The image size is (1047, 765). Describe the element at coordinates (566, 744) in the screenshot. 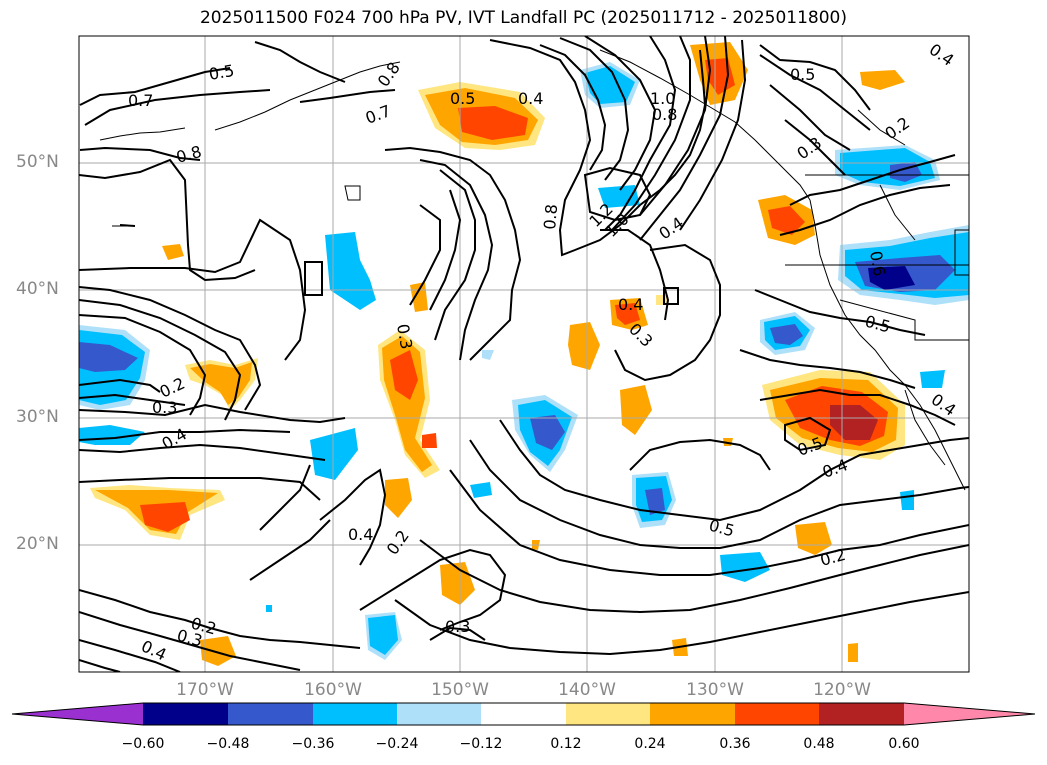

I see `colorbar-tick-label: 0.12` at that location.